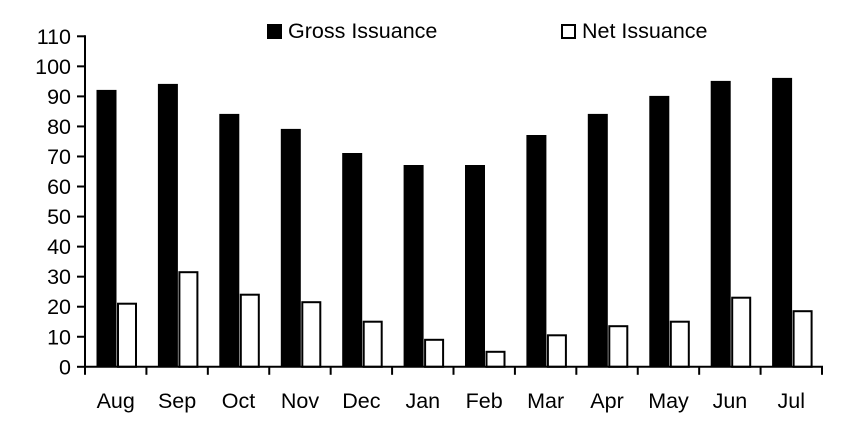 The height and width of the screenshot is (430, 852). Describe the element at coordinates (54, 37) in the screenshot. I see `y-tick-label-110: 110` at that location.